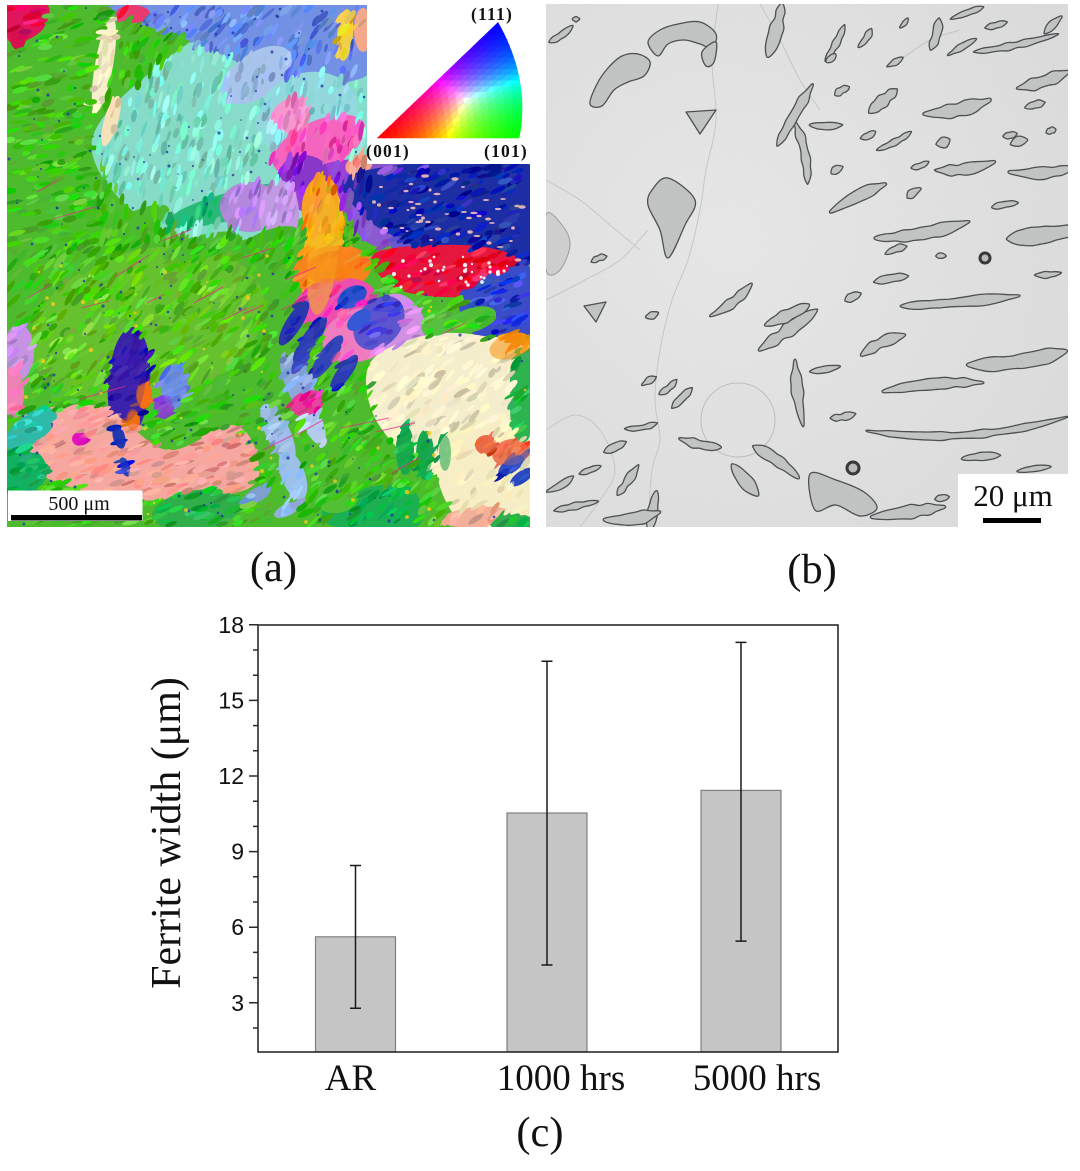 The width and height of the screenshot is (1080, 1171). What do you see at coordinates (388, 151) in the screenshot?
I see `svg-text: (001)` at bounding box center [388, 151].